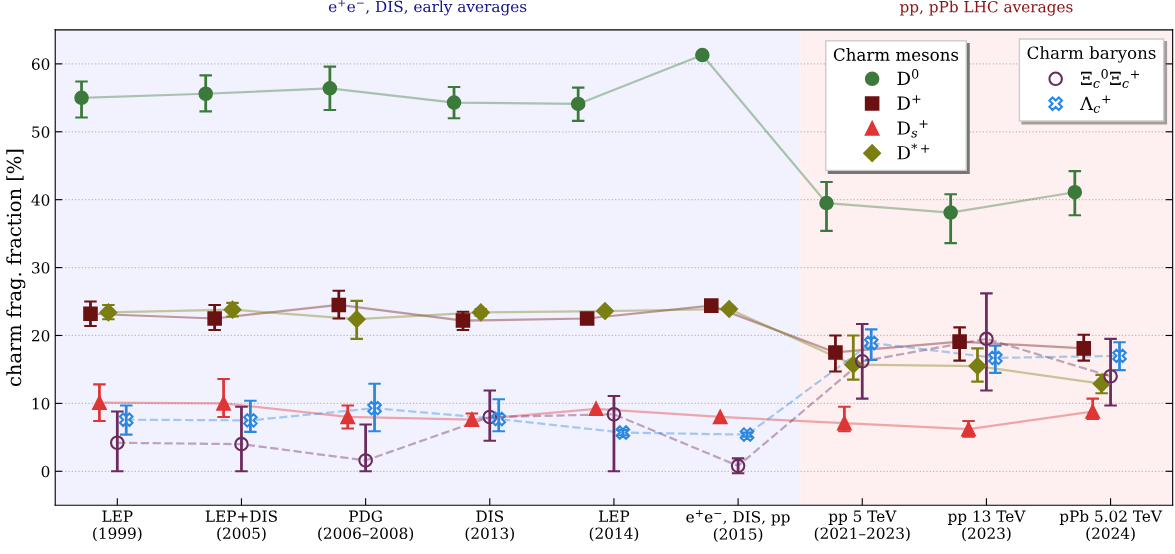 Image resolution: width=1175 pixels, height=554 pixels. What do you see at coordinates (40, 200) in the screenshot?
I see `y-tick-label: 40` at bounding box center [40, 200].